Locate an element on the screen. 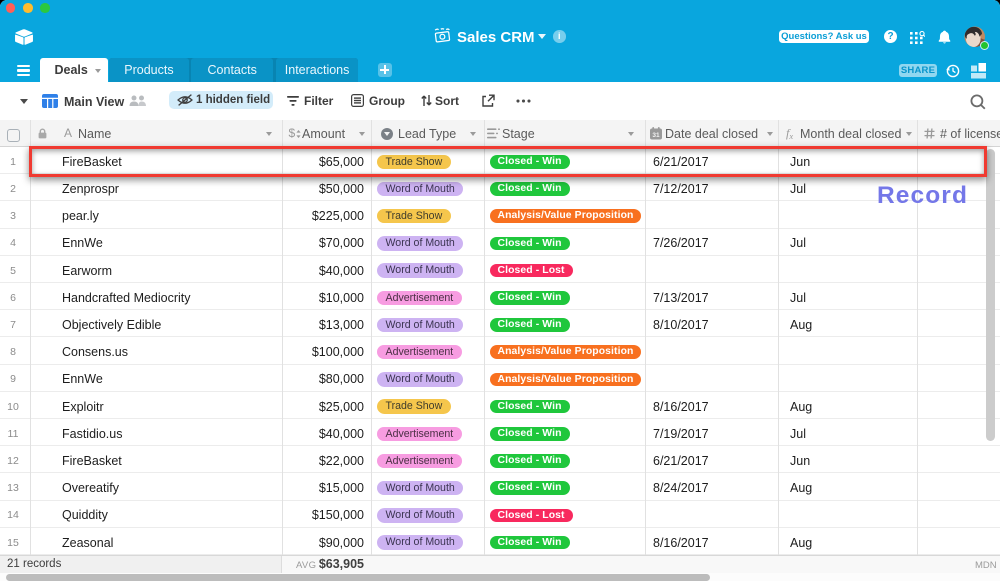  svg-text: 31 is located at coordinates (656, 135).